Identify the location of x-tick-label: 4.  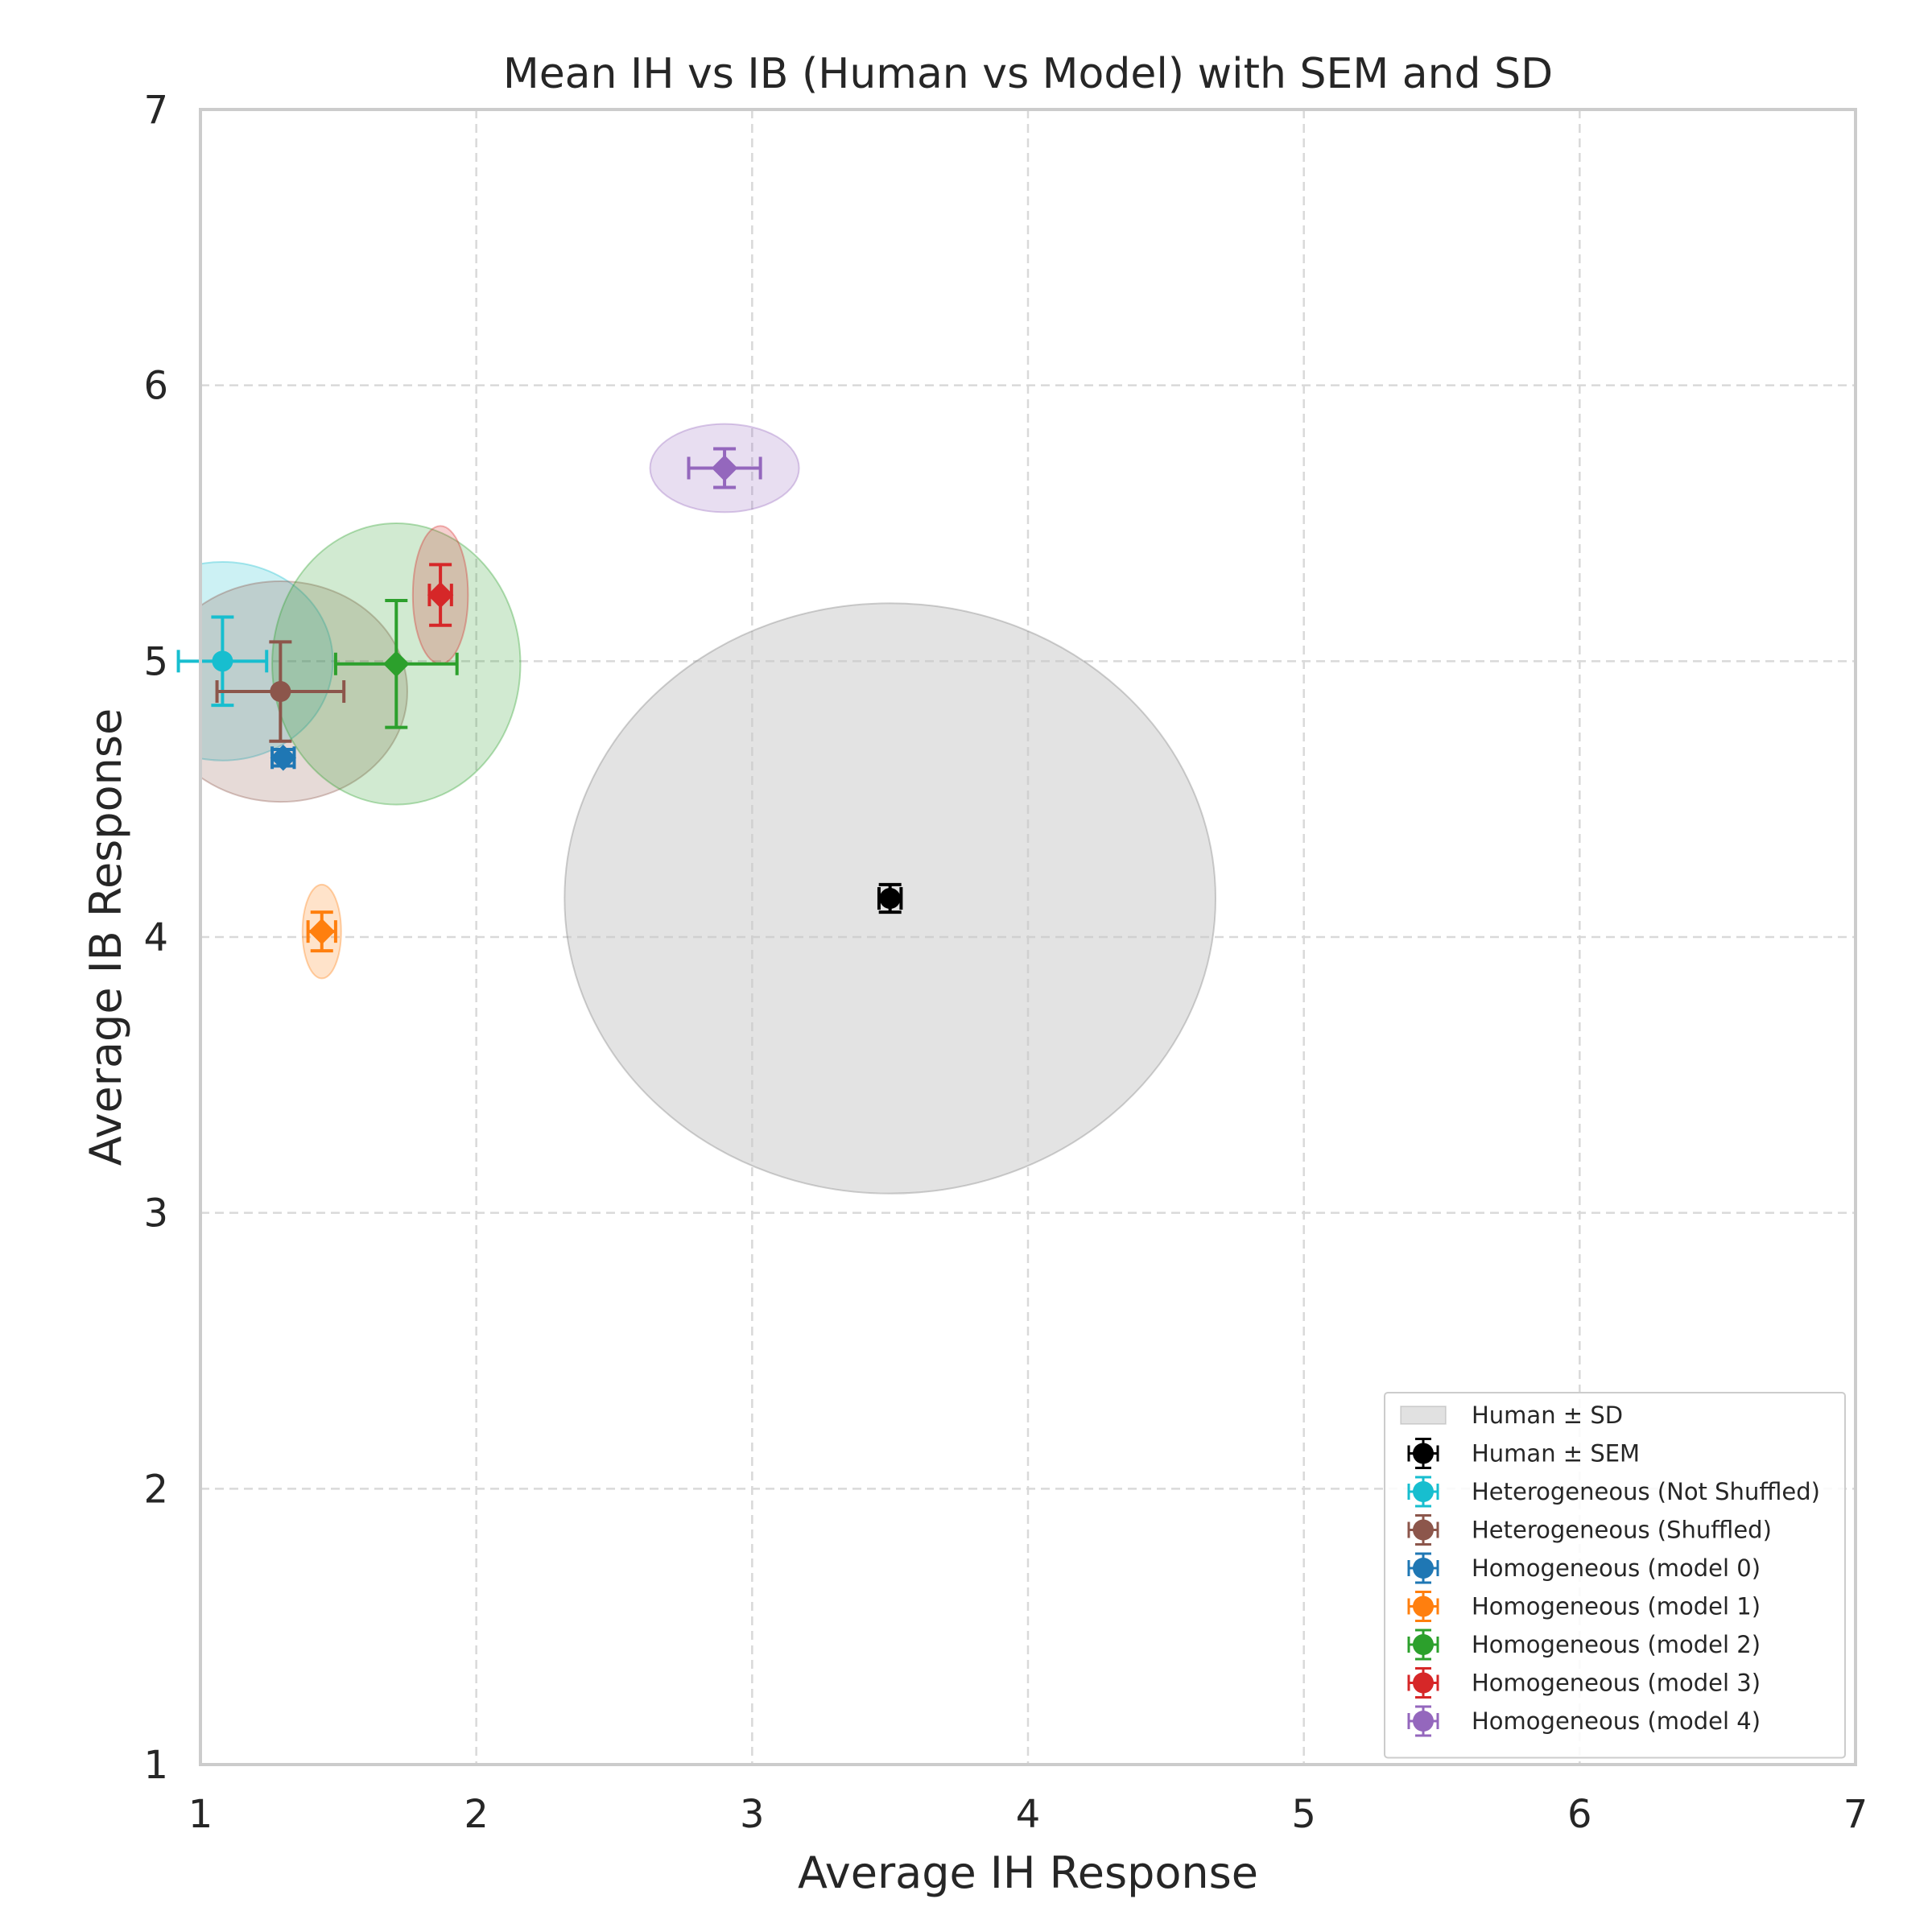
(1028, 1814).